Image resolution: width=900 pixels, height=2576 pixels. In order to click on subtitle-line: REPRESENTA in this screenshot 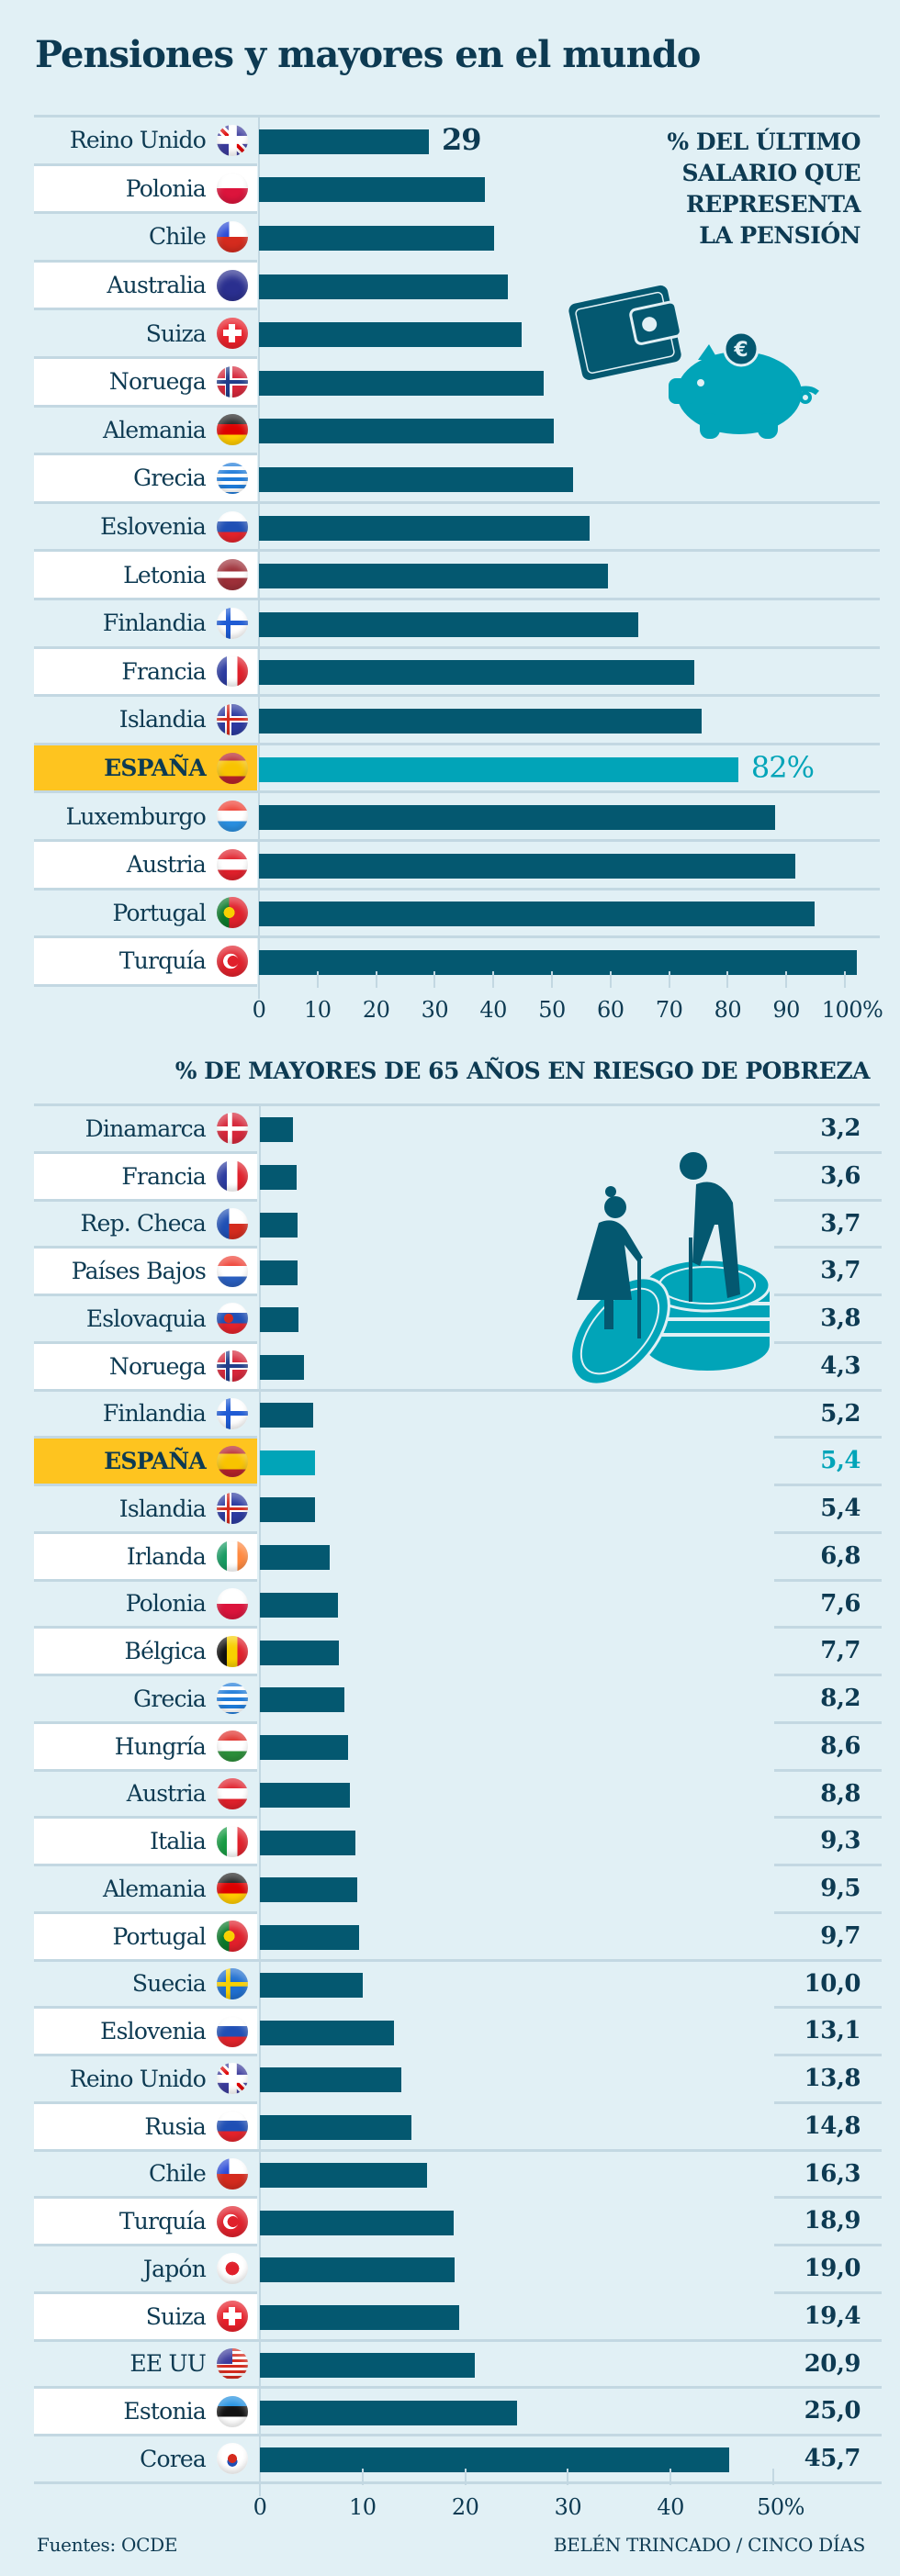, I will do `click(773, 204)`.